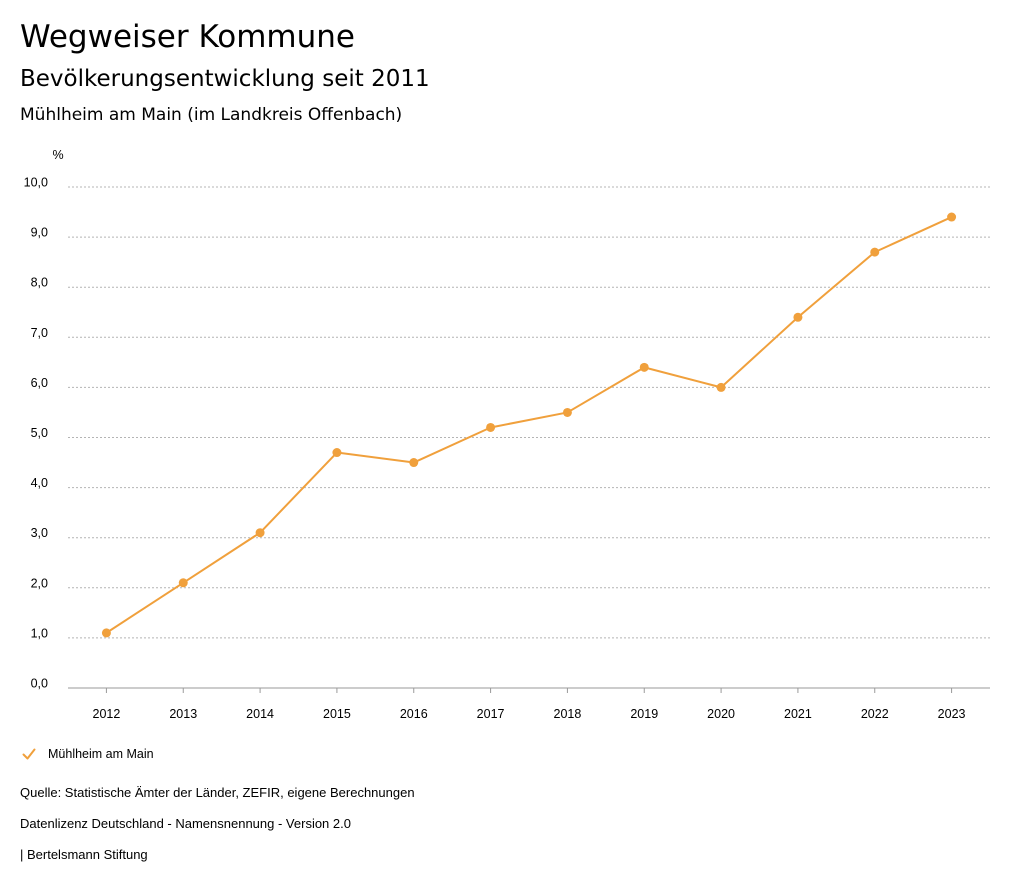 This screenshot has height=888, width=1024. I want to click on checkmark-icon, so click(29, 754).